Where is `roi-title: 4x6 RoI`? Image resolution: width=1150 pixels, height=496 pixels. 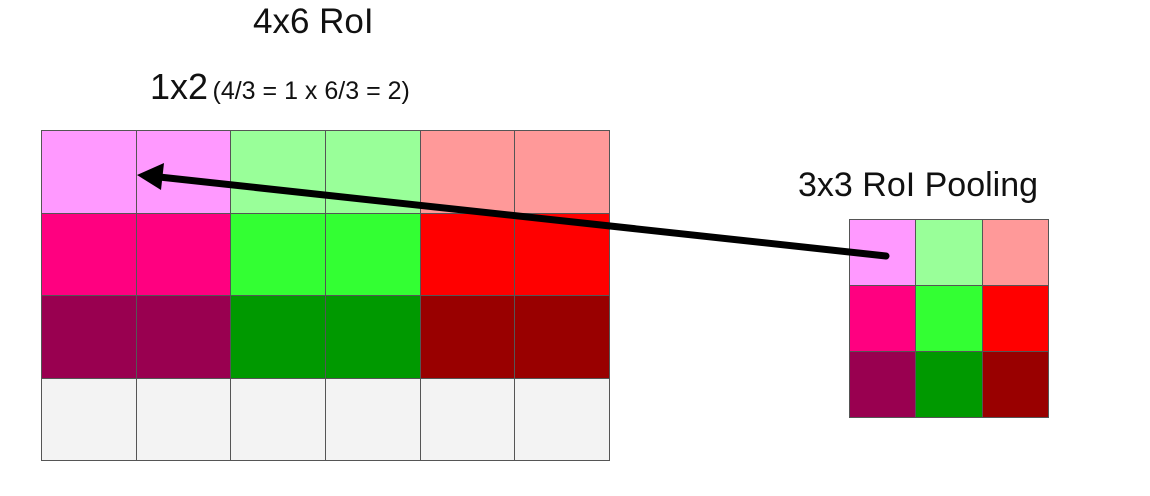 roi-title: 4x6 RoI is located at coordinates (313, 21).